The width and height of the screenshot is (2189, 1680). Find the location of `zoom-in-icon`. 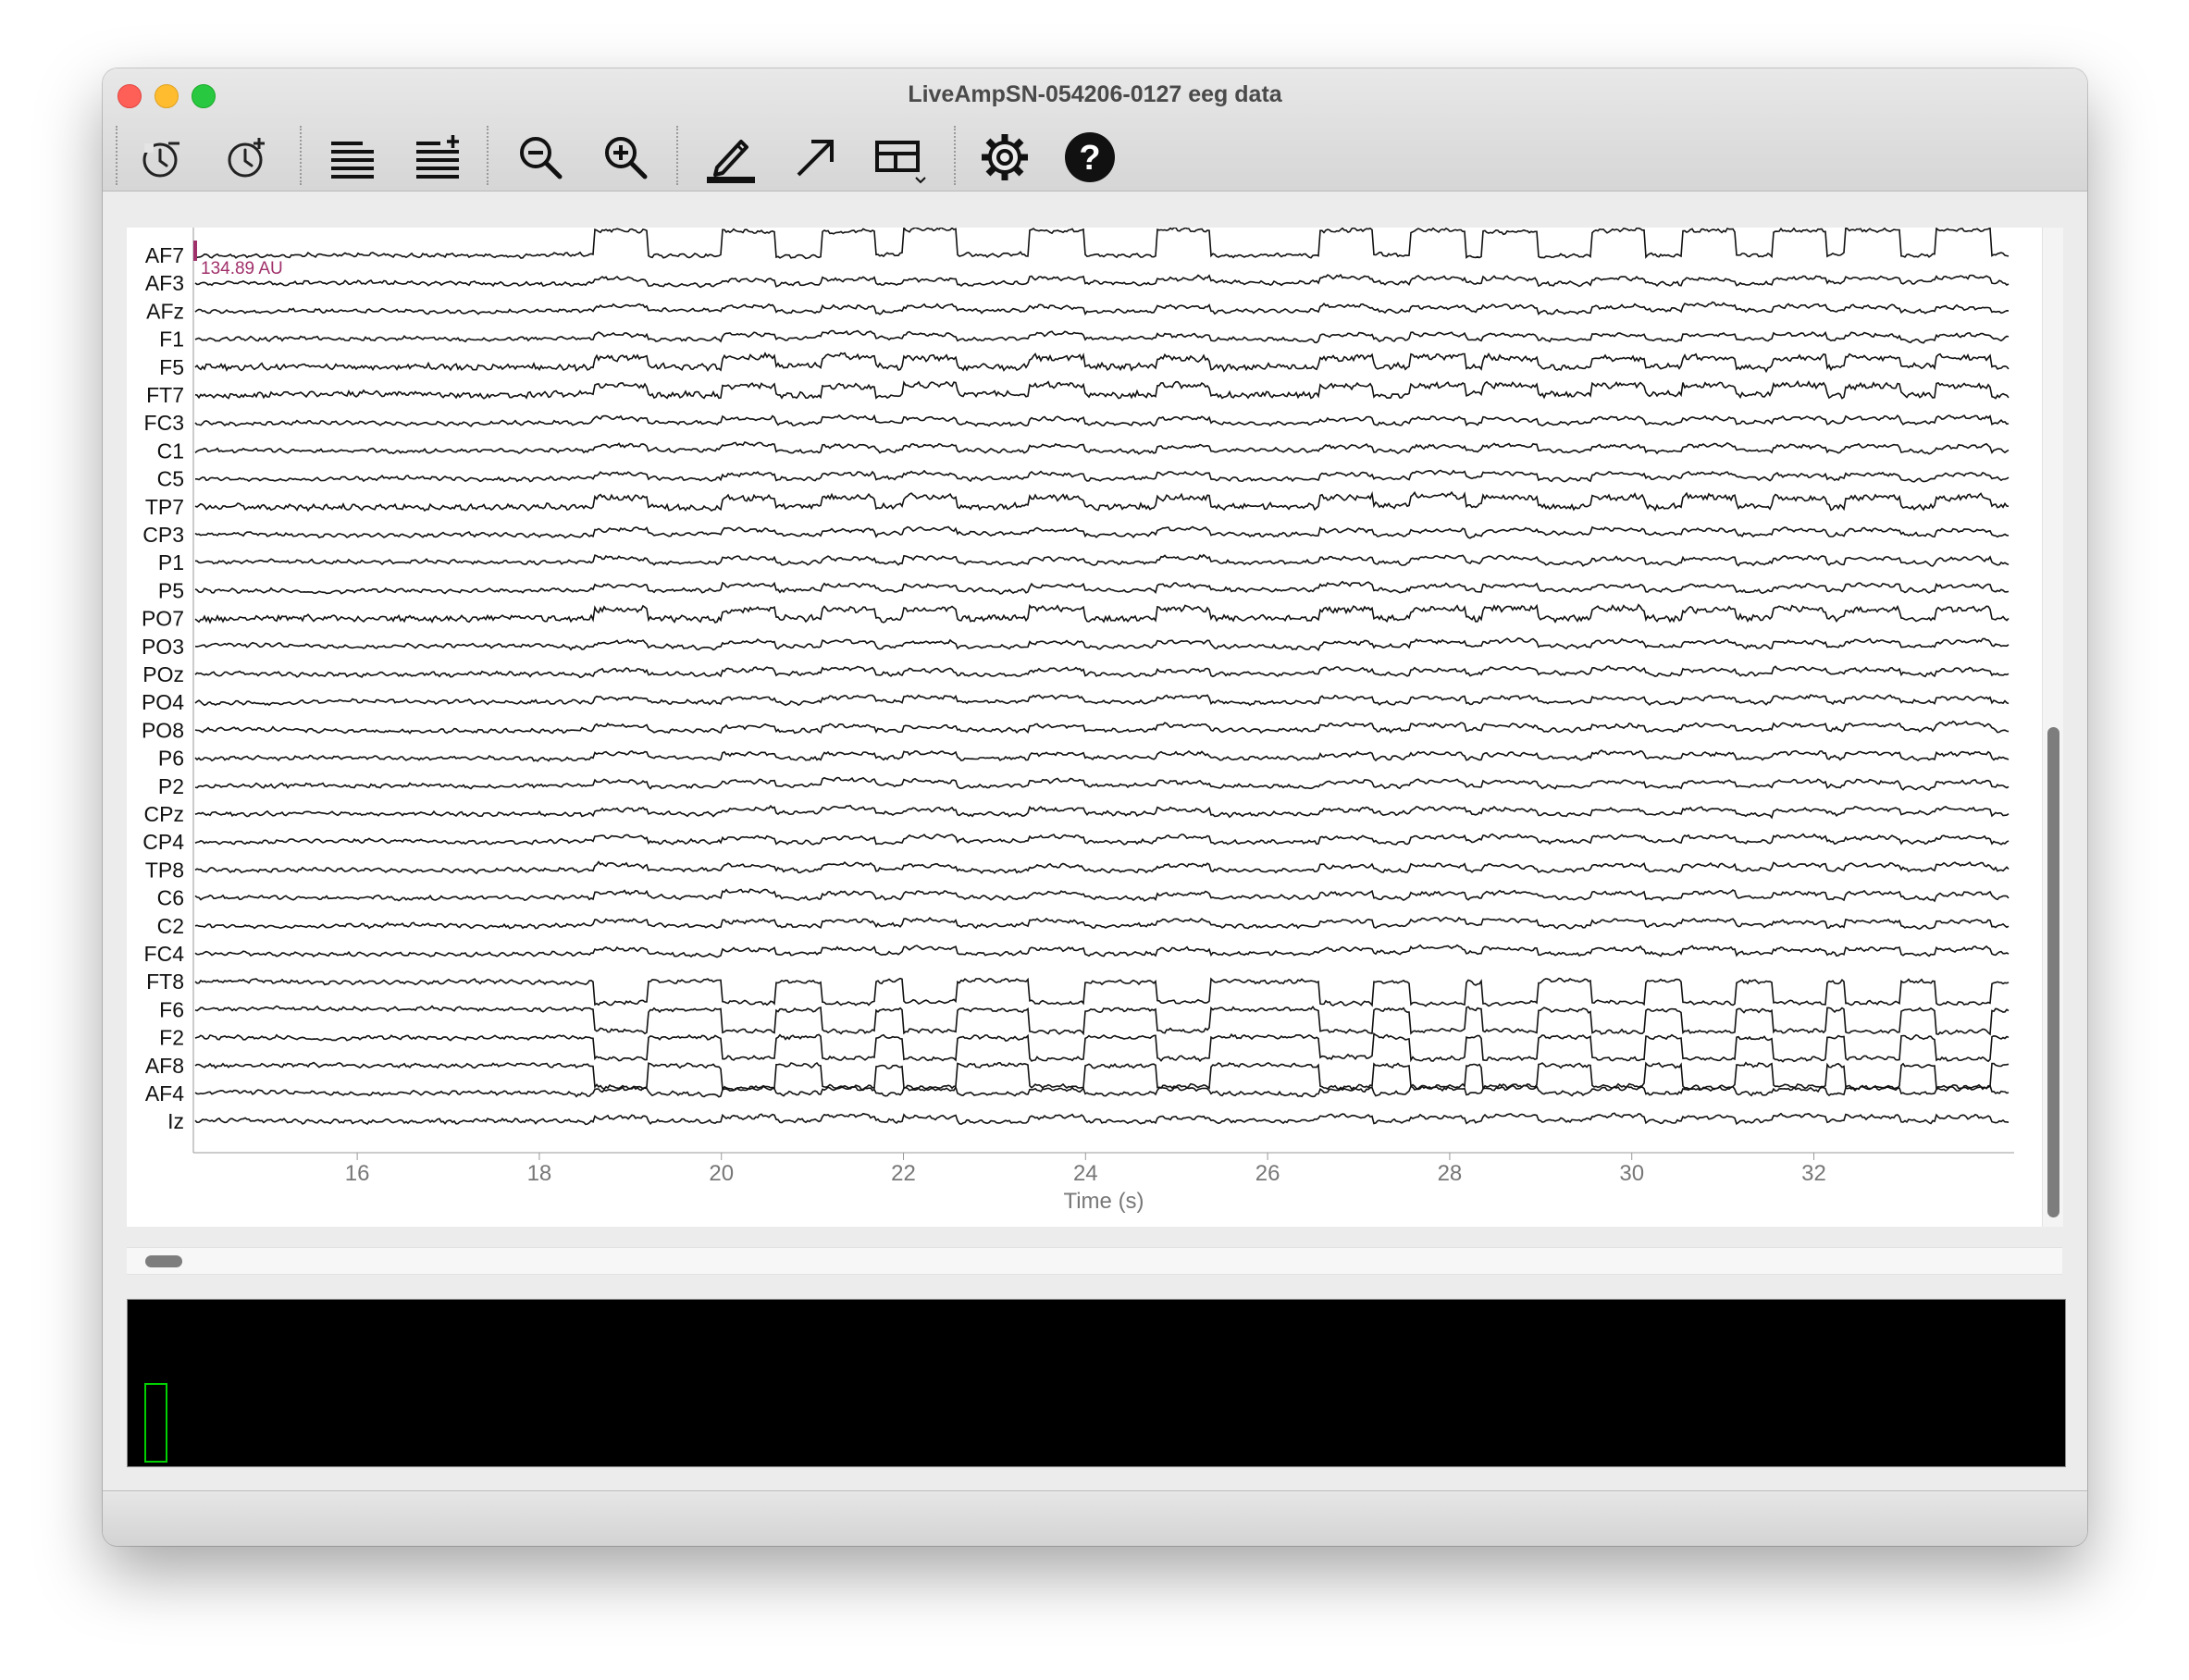

zoom-in-icon is located at coordinates (626, 158).